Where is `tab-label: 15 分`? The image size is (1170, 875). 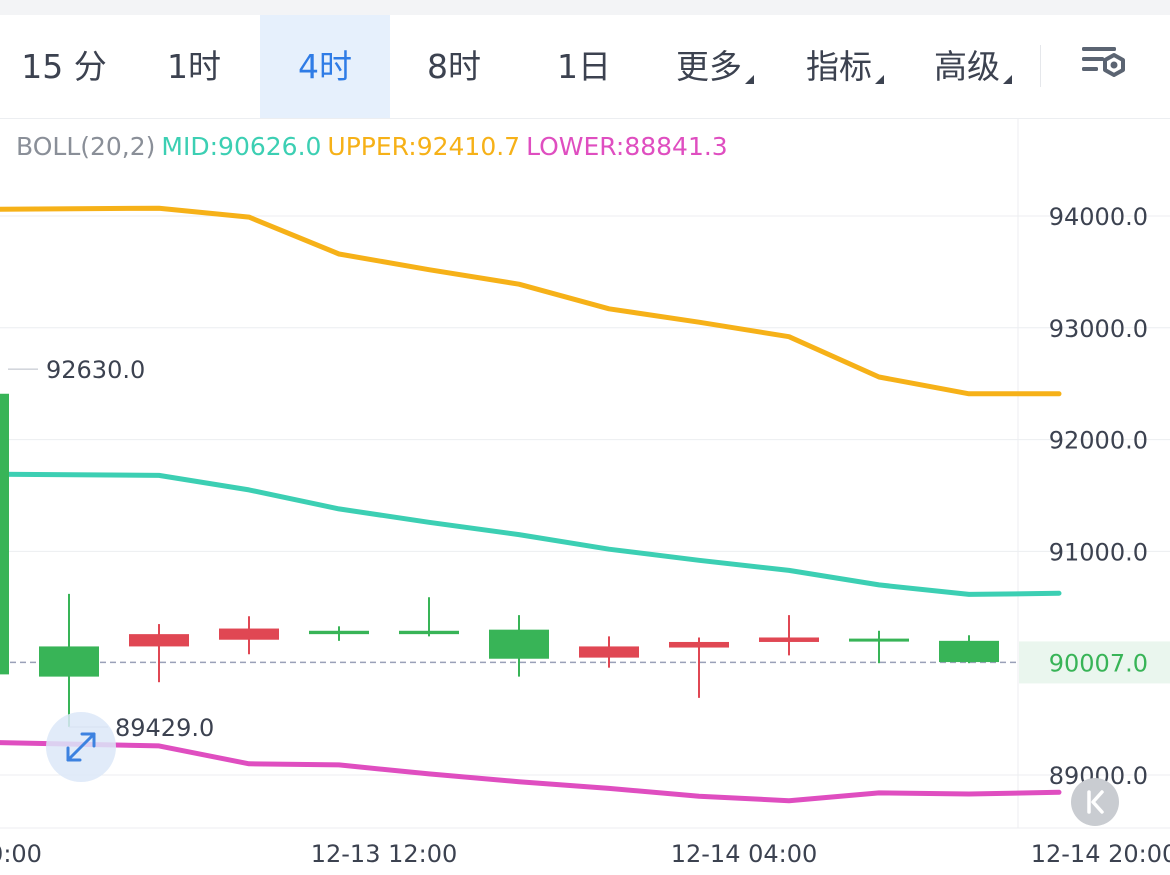
tab-label: 15 分 is located at coordinates (64, 66).